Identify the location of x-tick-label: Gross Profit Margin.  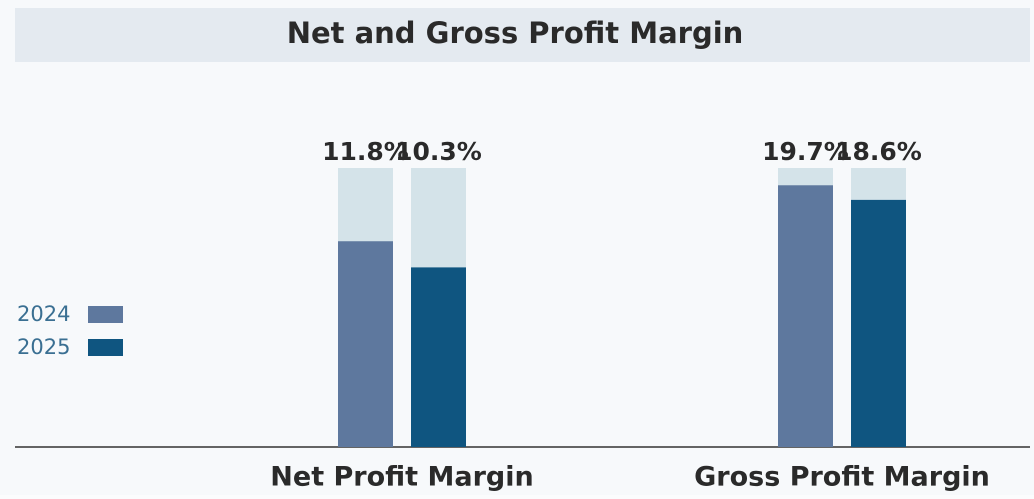
(842, 477).